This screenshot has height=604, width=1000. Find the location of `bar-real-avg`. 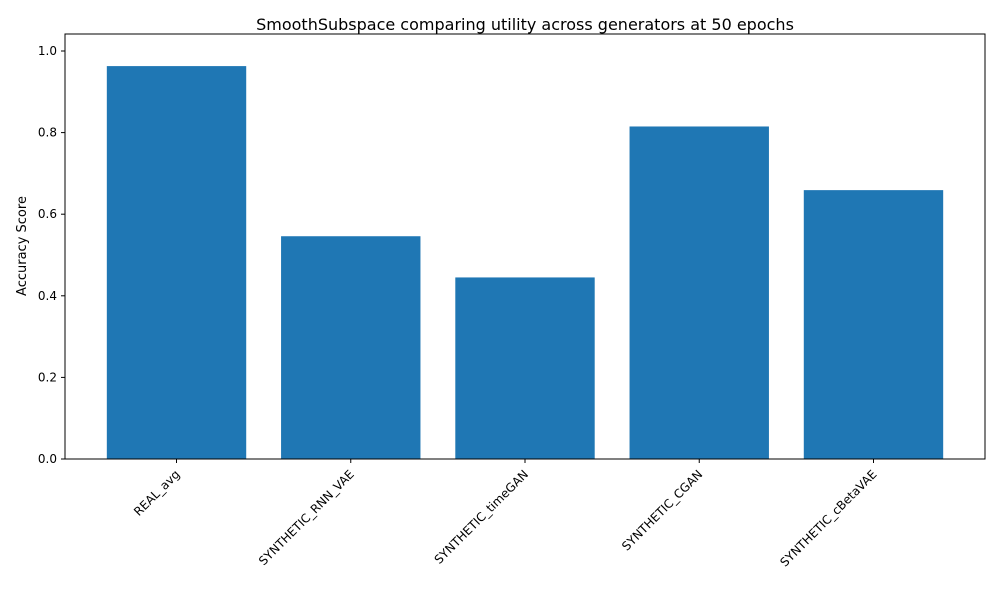

bar-real-avg is located at coordinates (176, 262).